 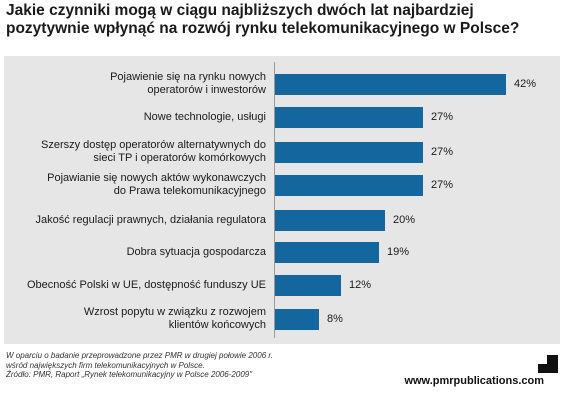 I want to click on bar-row: Nowe technologie, usługi 27%, so click(x=282, y=117).